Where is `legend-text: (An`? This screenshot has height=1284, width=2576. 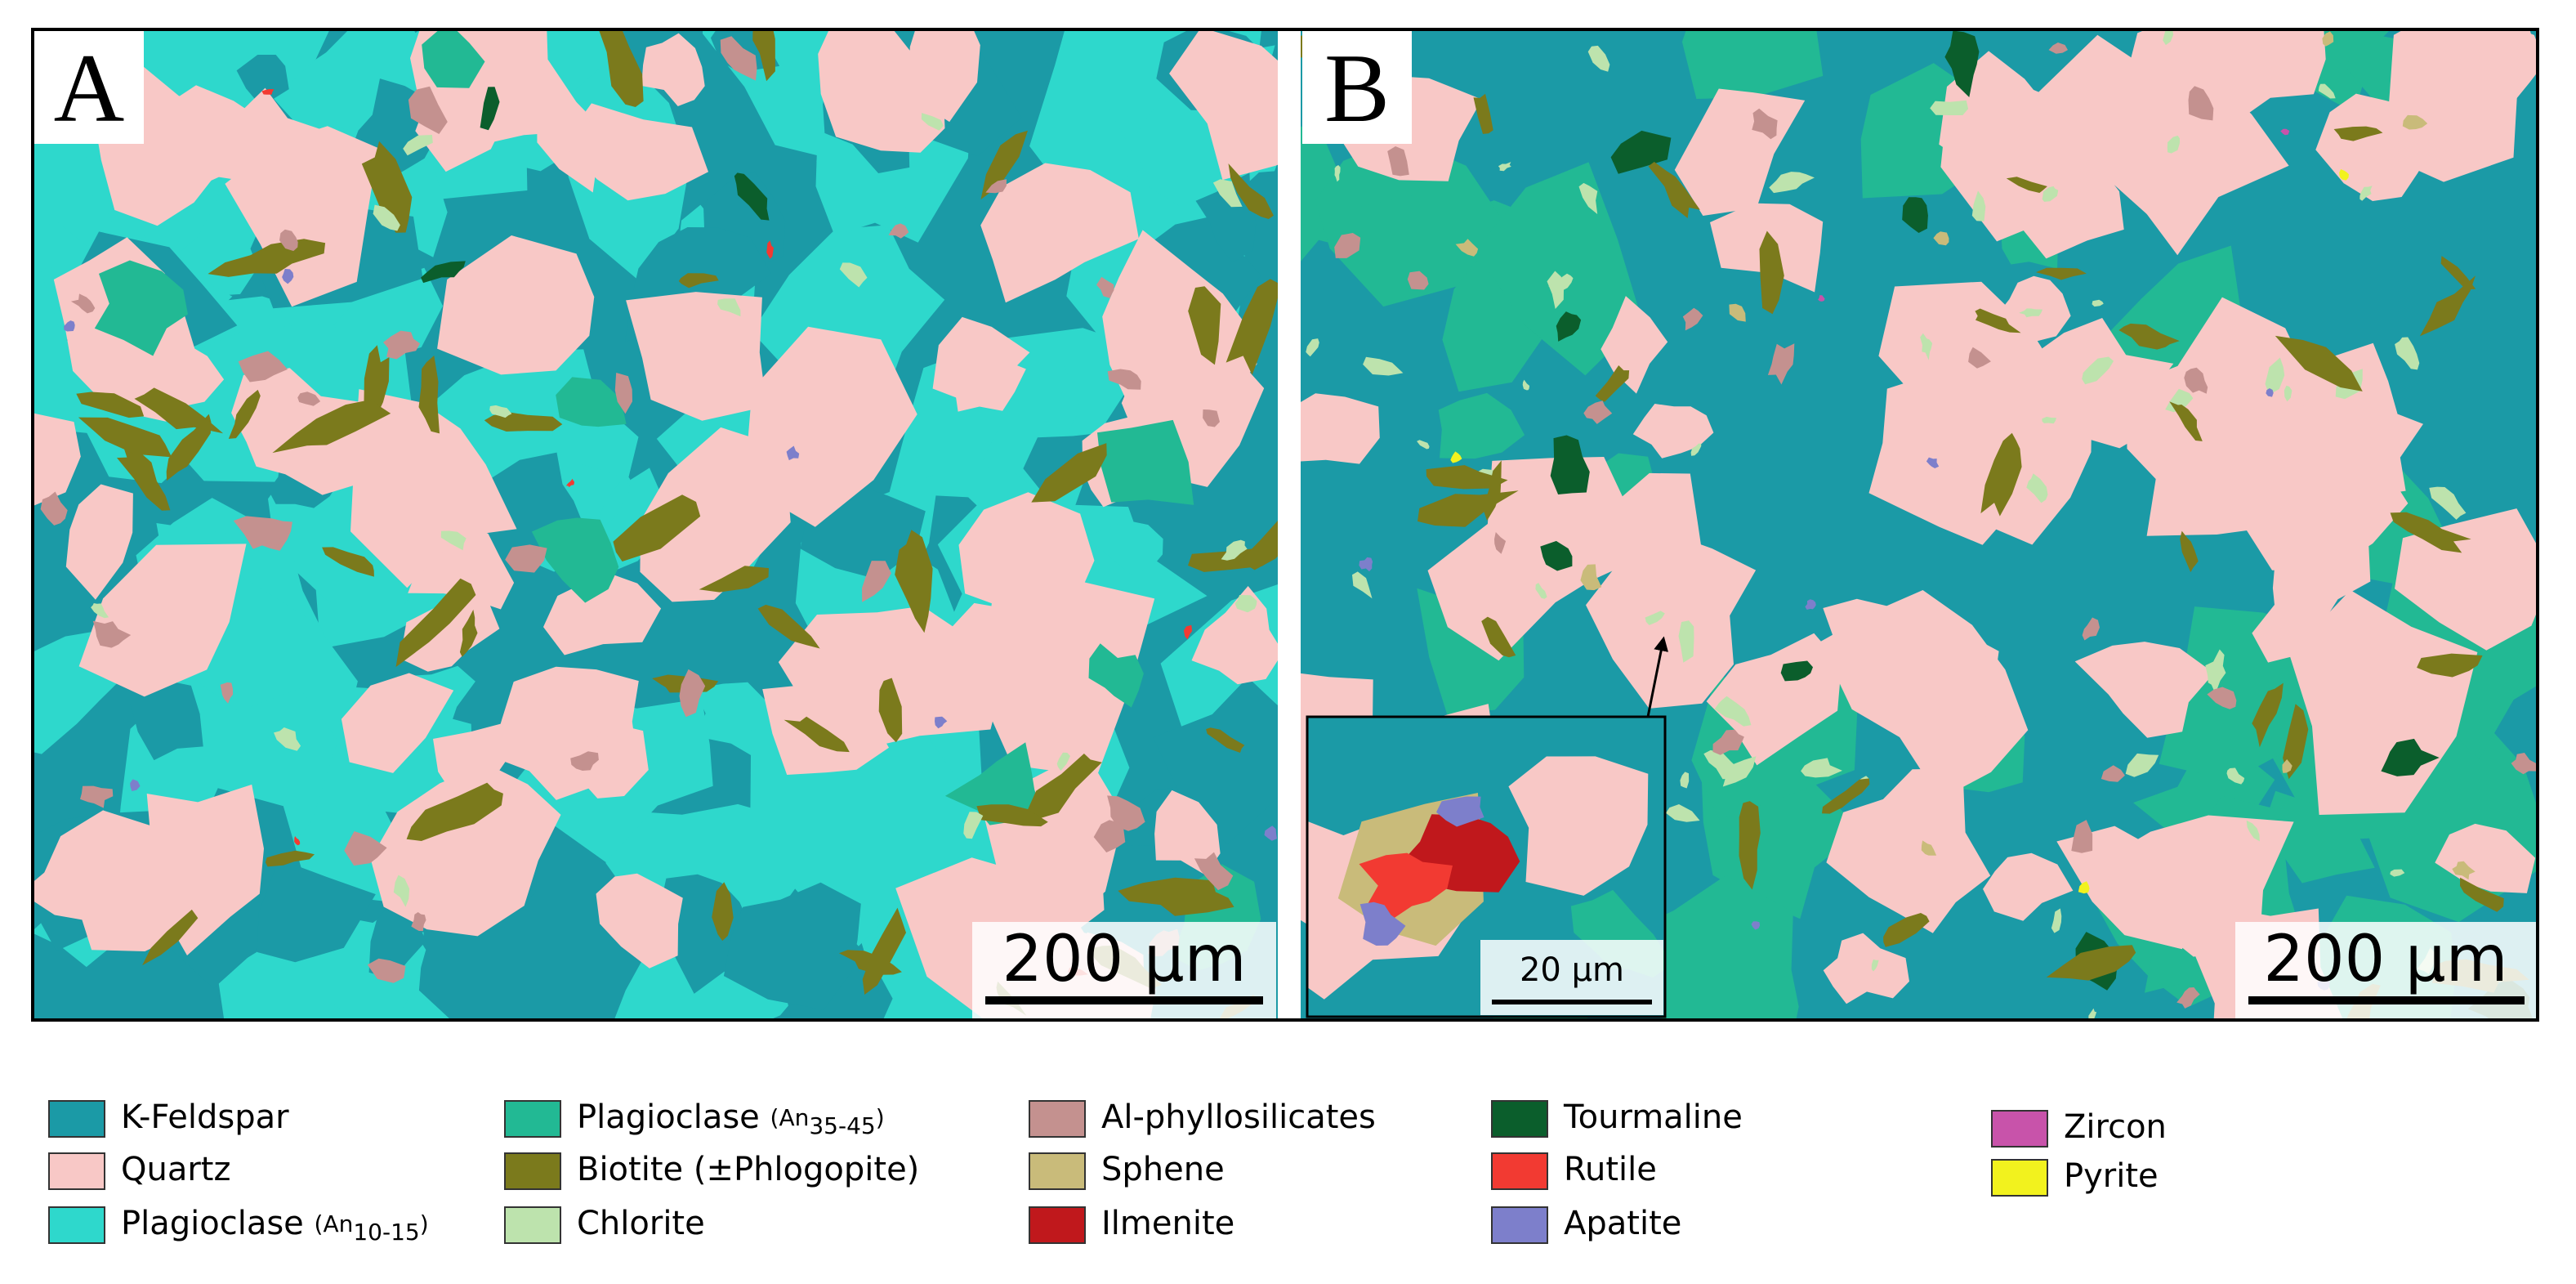 legend-text: (An is located at coordinates (790, 1117).